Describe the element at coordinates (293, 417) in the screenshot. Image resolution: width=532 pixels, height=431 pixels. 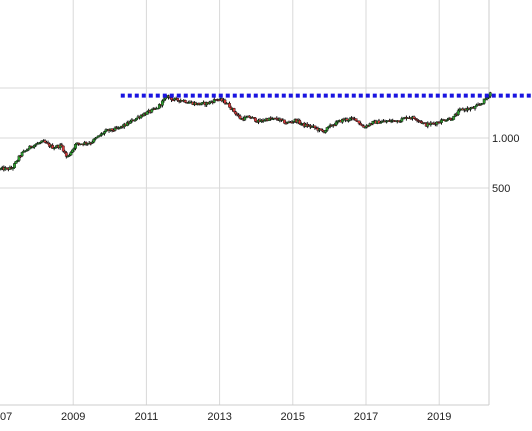
I see `x-tick-label: 2015` at that location.